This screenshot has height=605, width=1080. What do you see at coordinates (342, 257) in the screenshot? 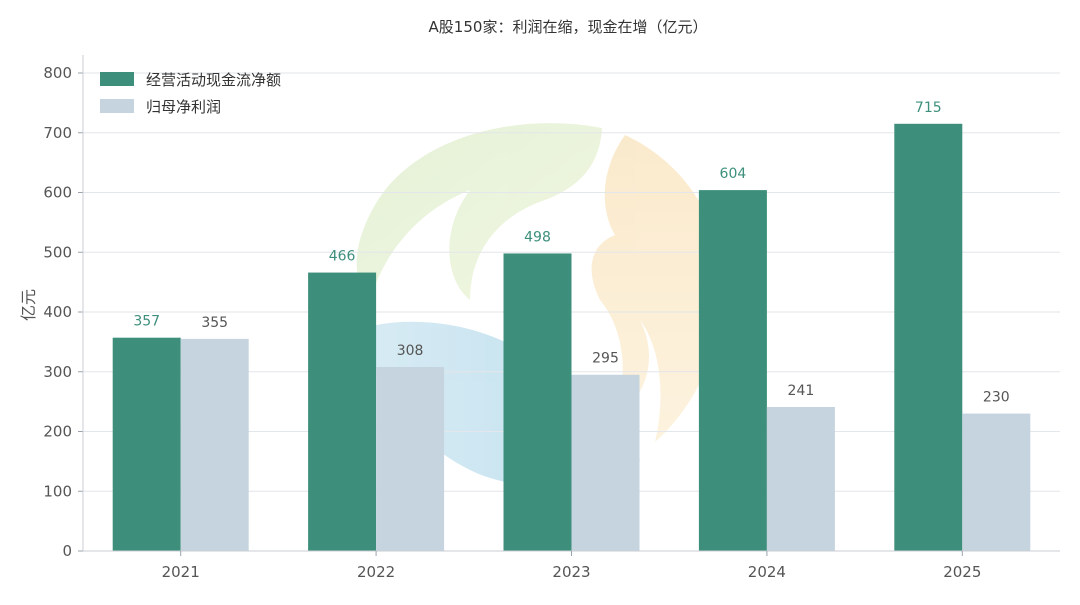
I see `value-label-cashflow-2022: 466` at bounding box center [342, 257].